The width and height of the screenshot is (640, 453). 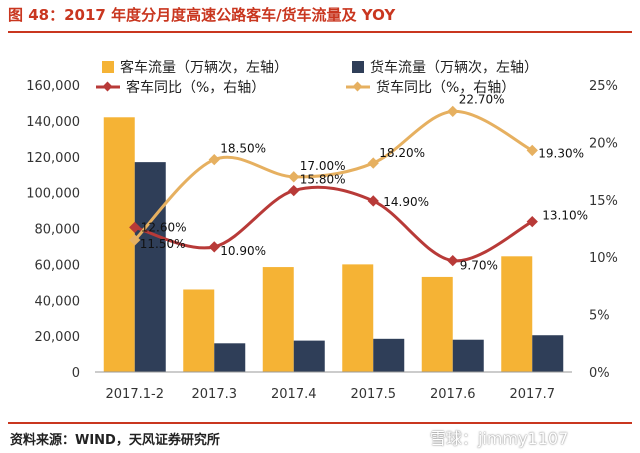 I want to click on y-left-tick-label: 140,000, so click(x=53, y=122).